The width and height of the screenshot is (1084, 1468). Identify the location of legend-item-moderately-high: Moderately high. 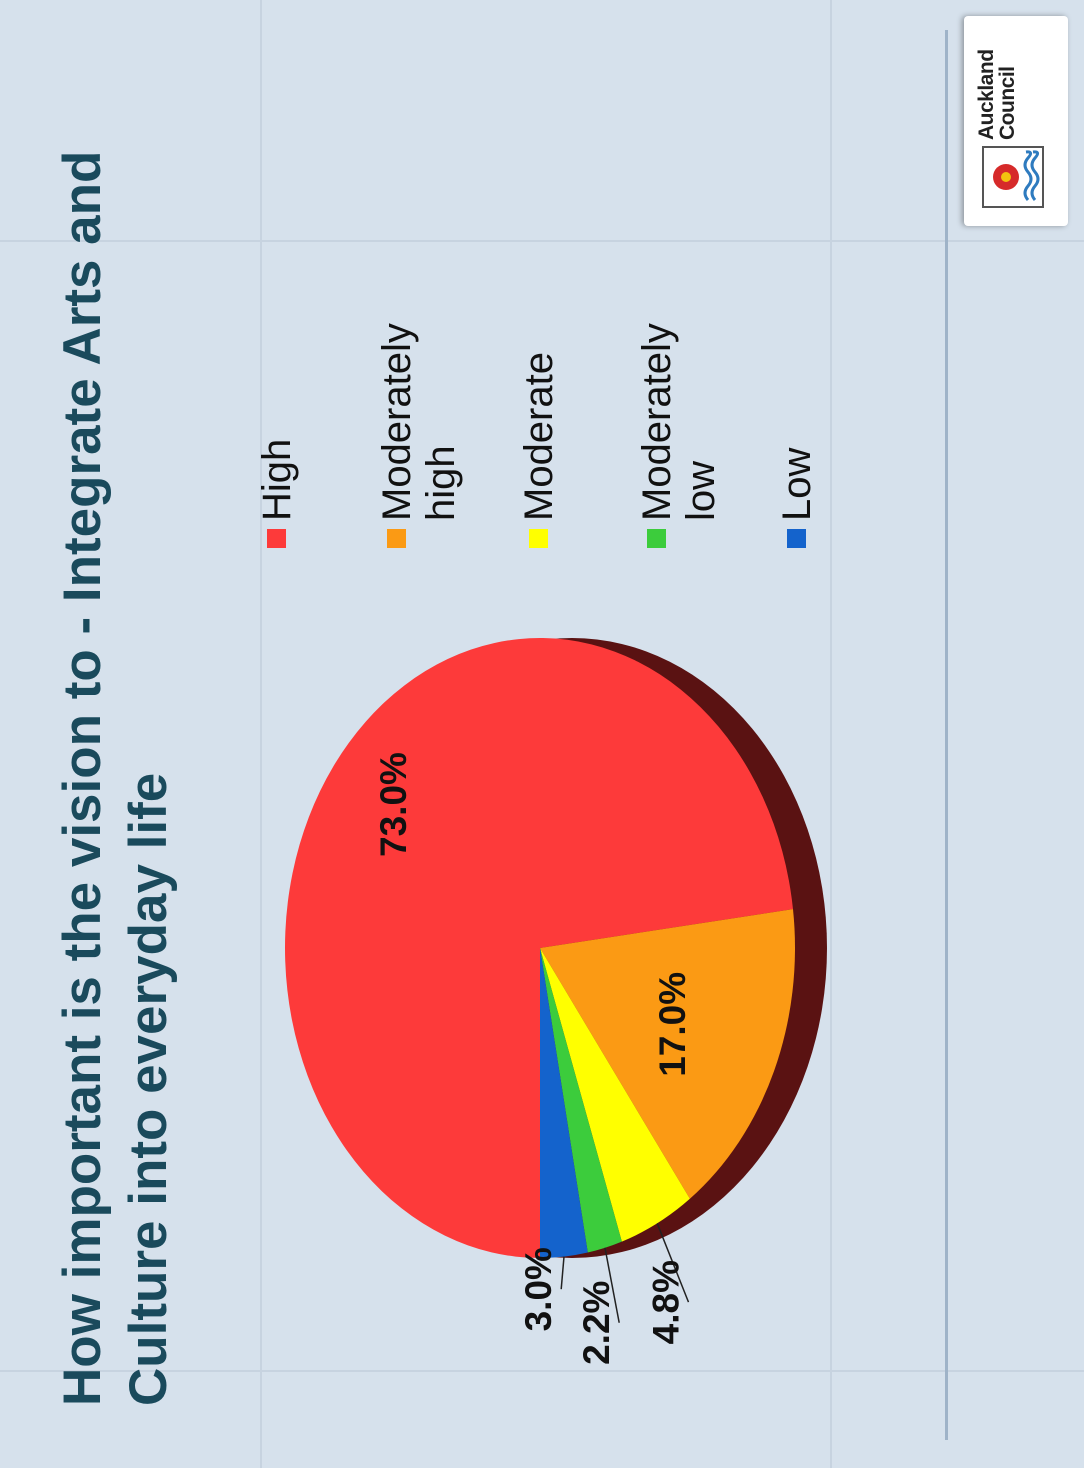
(419, 404).